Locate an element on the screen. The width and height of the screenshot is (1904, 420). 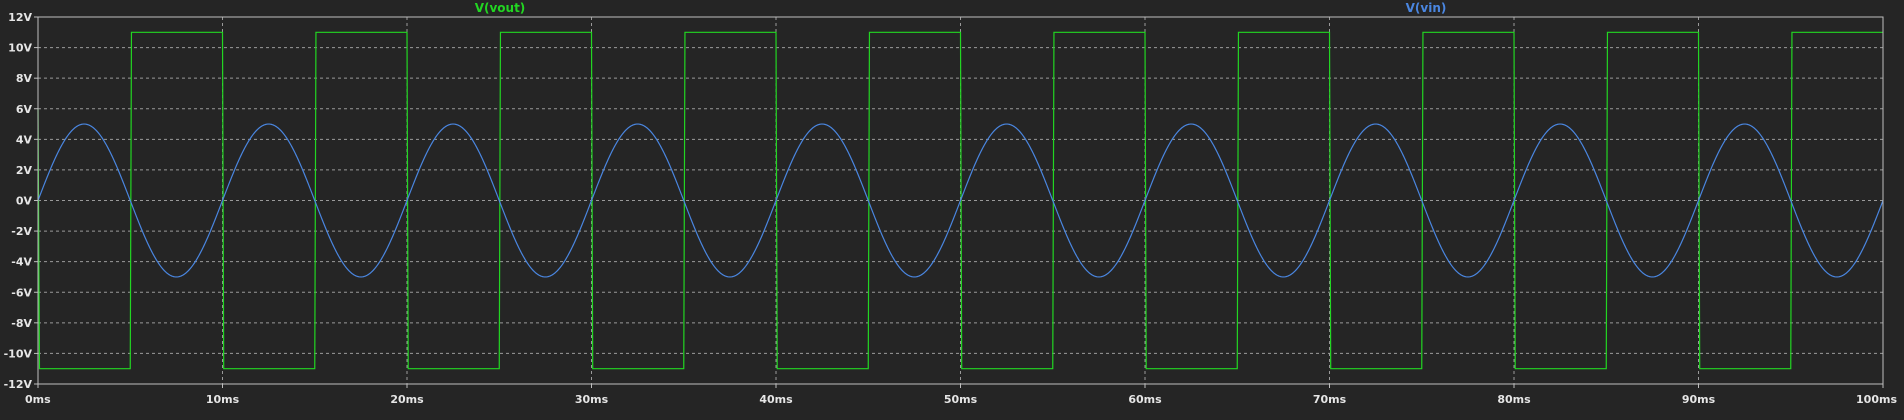
y-tick-label: 12V is located at coordinates (20, 17).